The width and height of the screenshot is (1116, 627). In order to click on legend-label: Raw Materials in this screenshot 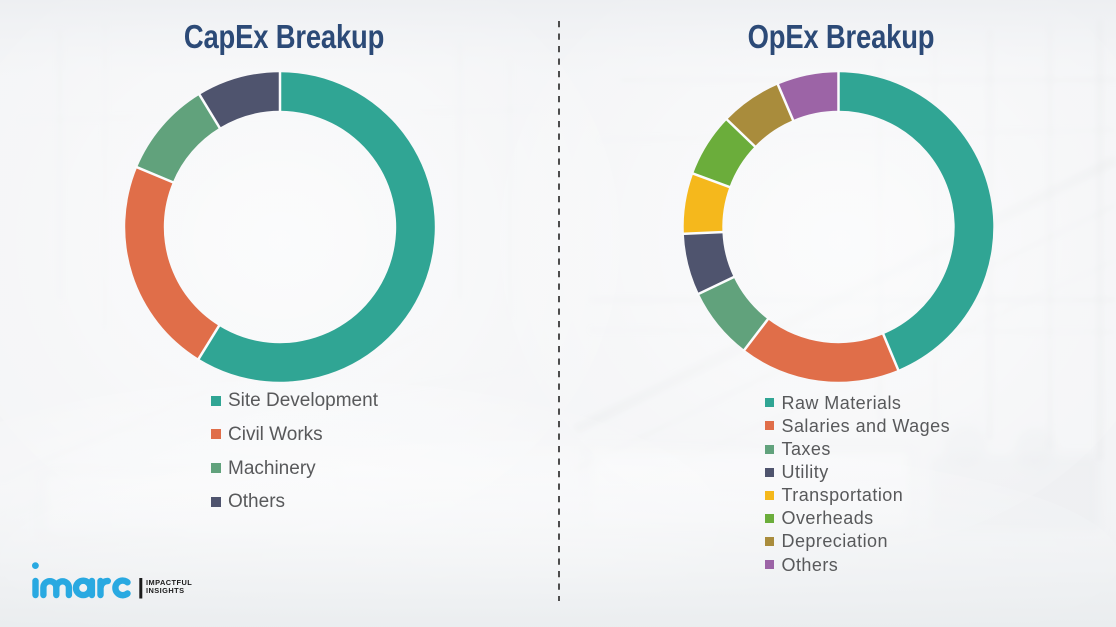, I will do `click(841, 402)`.